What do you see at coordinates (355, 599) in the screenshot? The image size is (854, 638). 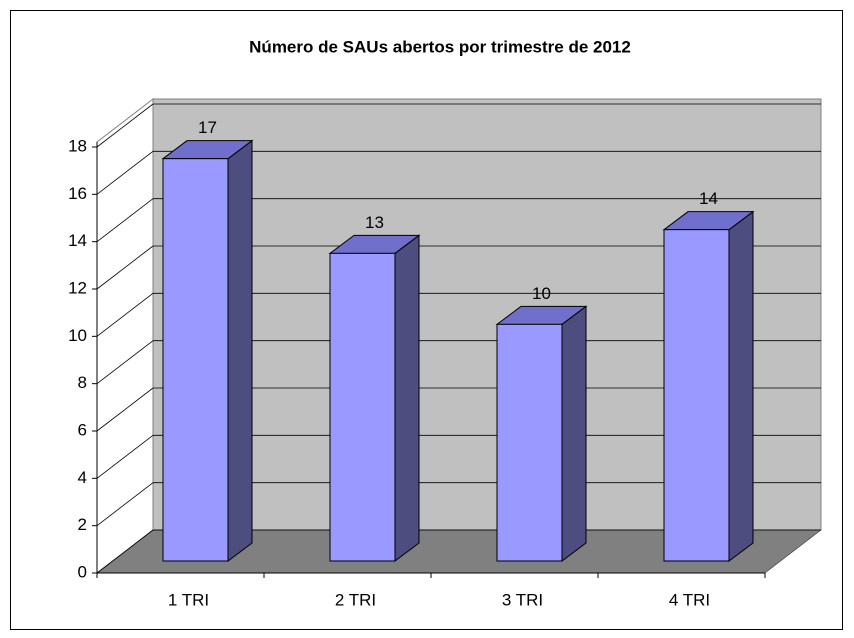 I see `x-tick-label: 2 TRI` at bounding box center [355, 599].